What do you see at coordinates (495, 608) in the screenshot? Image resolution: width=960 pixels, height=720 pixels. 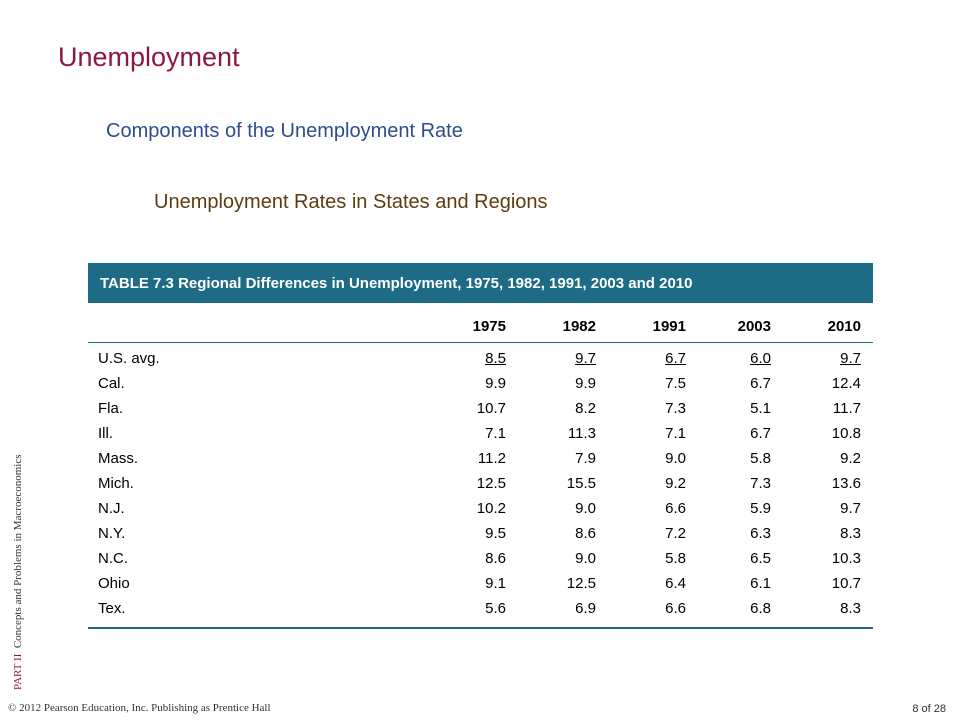 I see `rate-cell: 5.6` at bounding box center [495, 608].